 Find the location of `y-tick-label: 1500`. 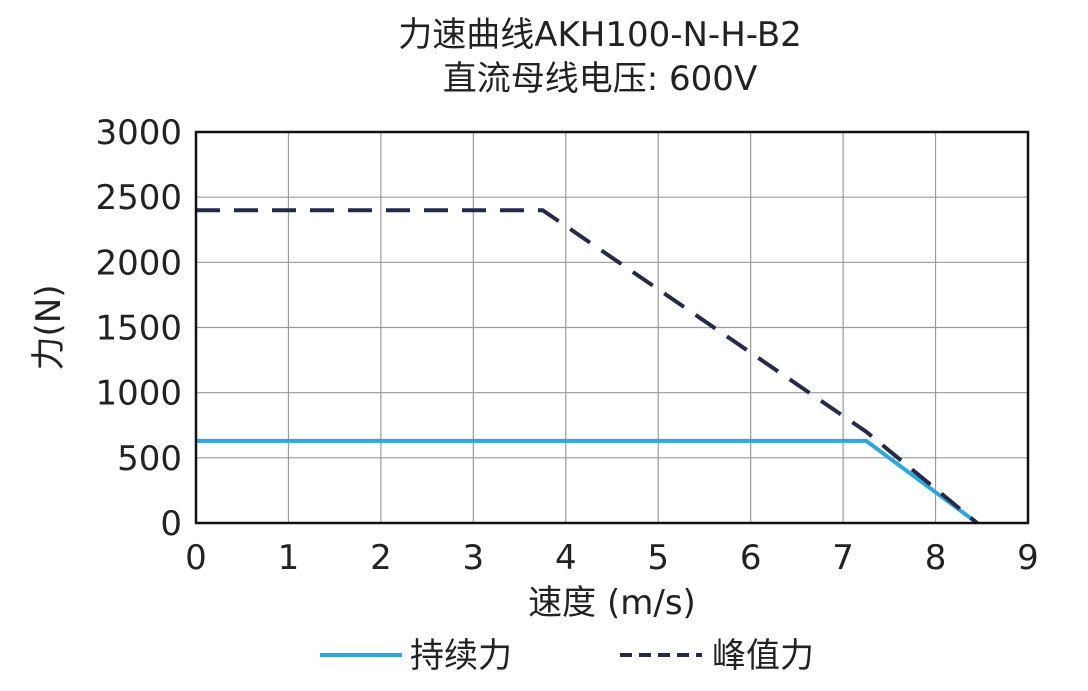

y-tick-label: 1500 is located at coordinates (138, 329).